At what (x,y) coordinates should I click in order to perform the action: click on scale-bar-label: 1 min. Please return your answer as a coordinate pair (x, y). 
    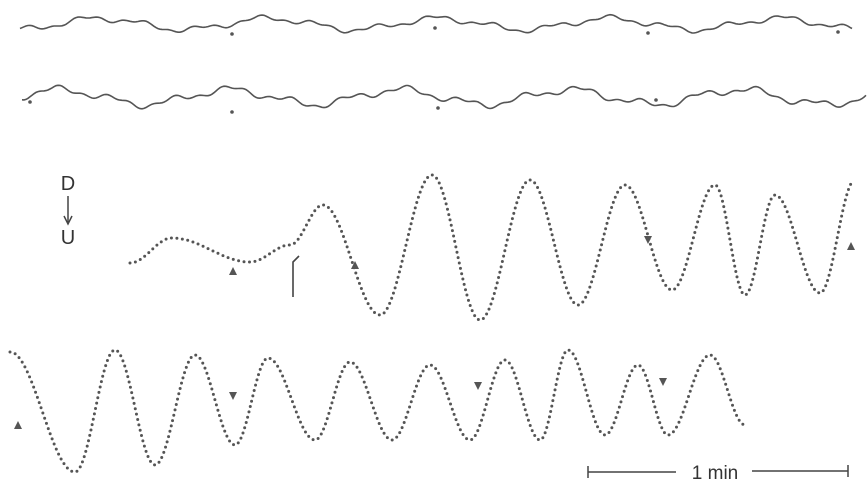
    Looking at the image, I should click on (715, 473).